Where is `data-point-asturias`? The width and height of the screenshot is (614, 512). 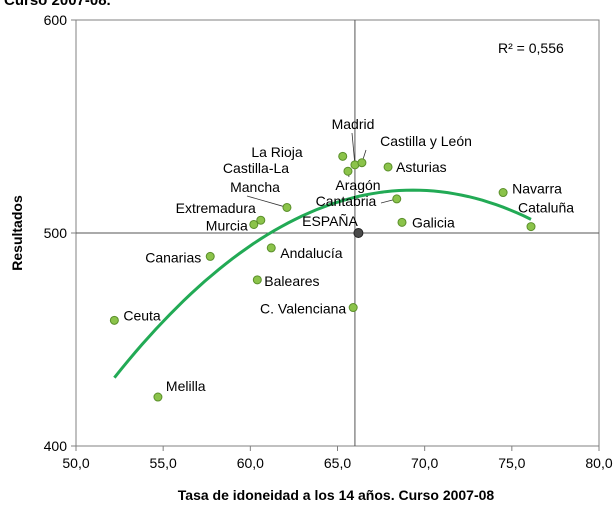
data-point-asturias is located at coordinates (388, 167).